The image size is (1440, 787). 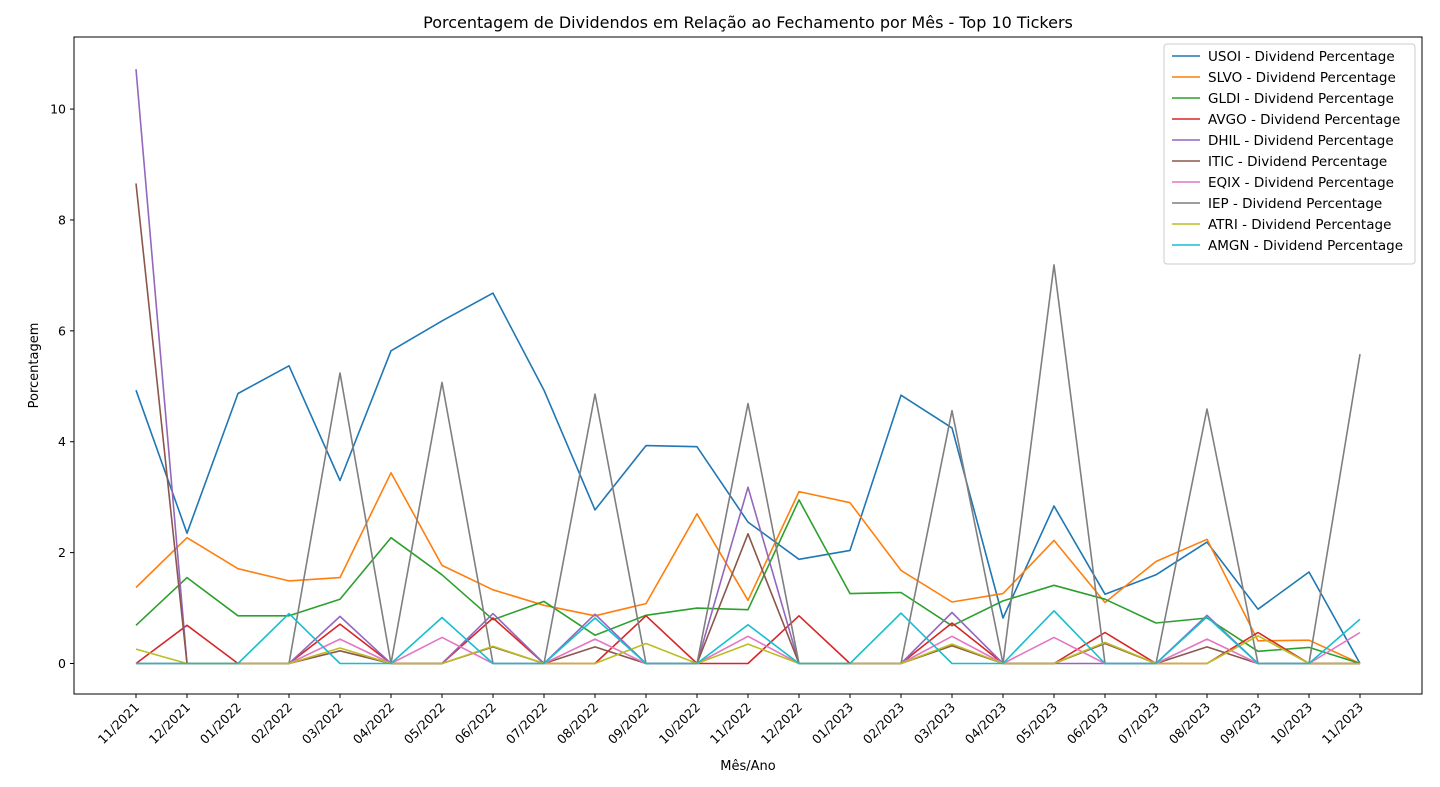 I want to click on x-tick-label: 08/2022, so click(x=577, y=723).